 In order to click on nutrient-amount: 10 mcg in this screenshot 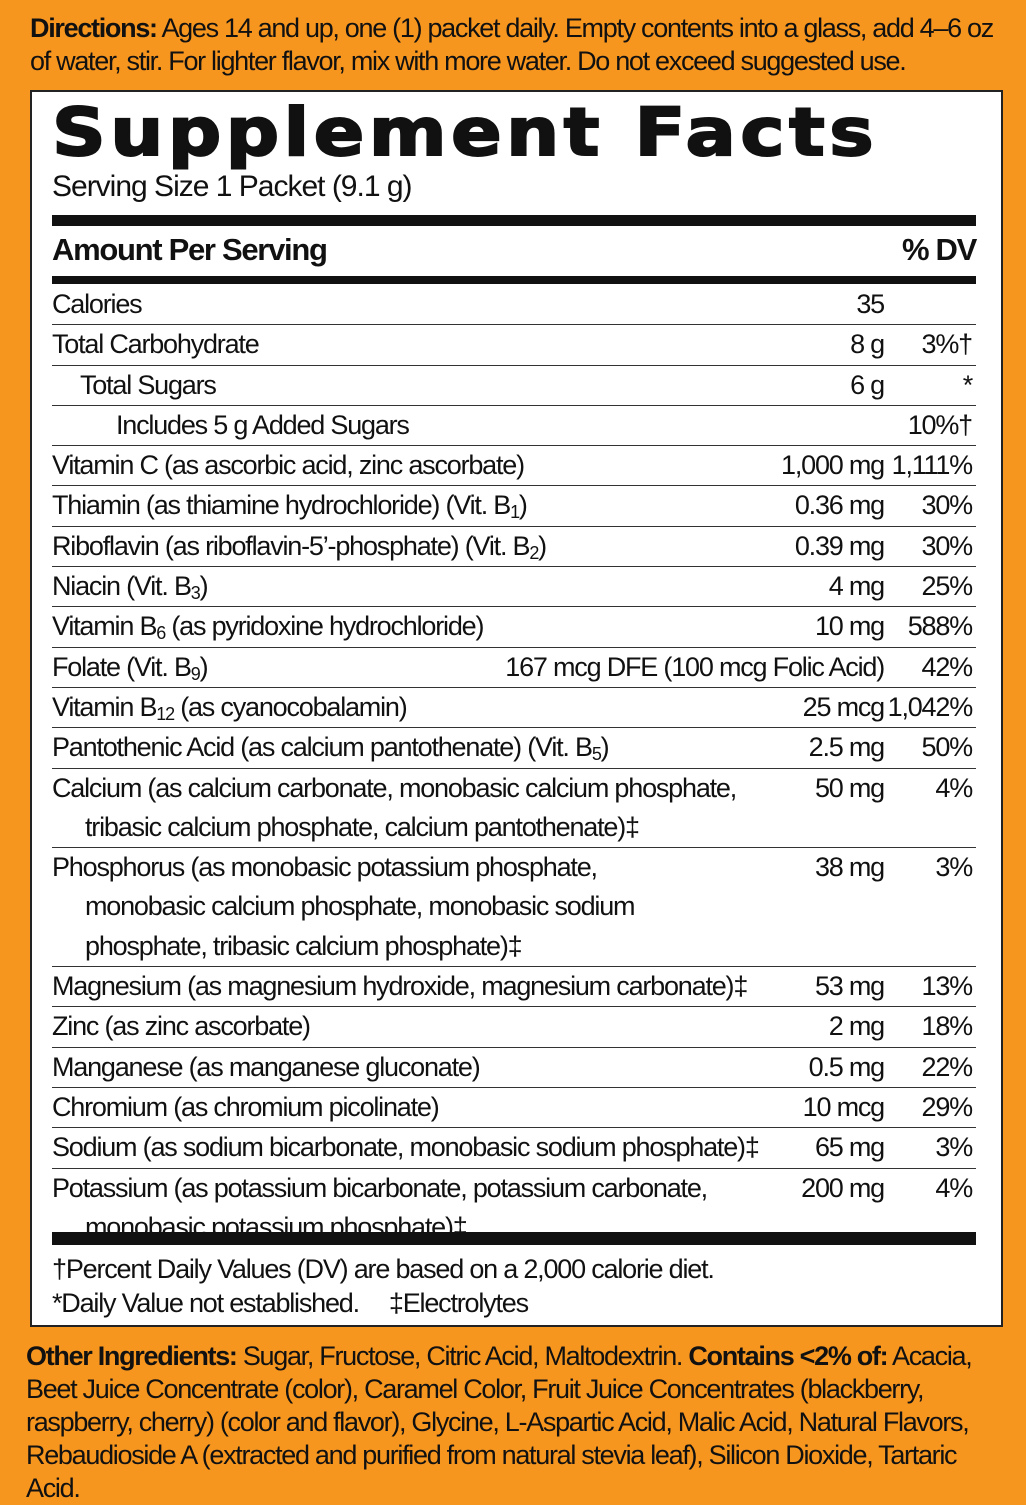, I will do `click(844, 1106)`.